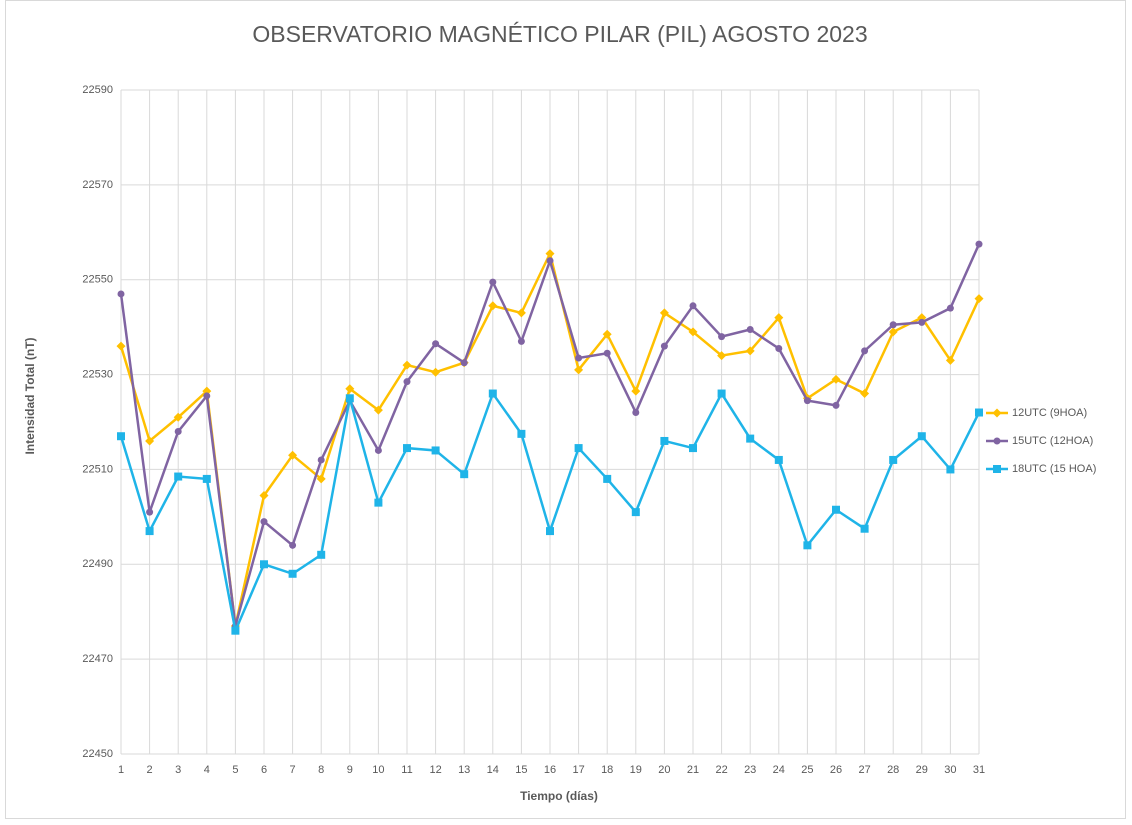  Describe the element at coordinates (97, 659) in the screenshot. I see `y-tick-label: 22470` at that location.